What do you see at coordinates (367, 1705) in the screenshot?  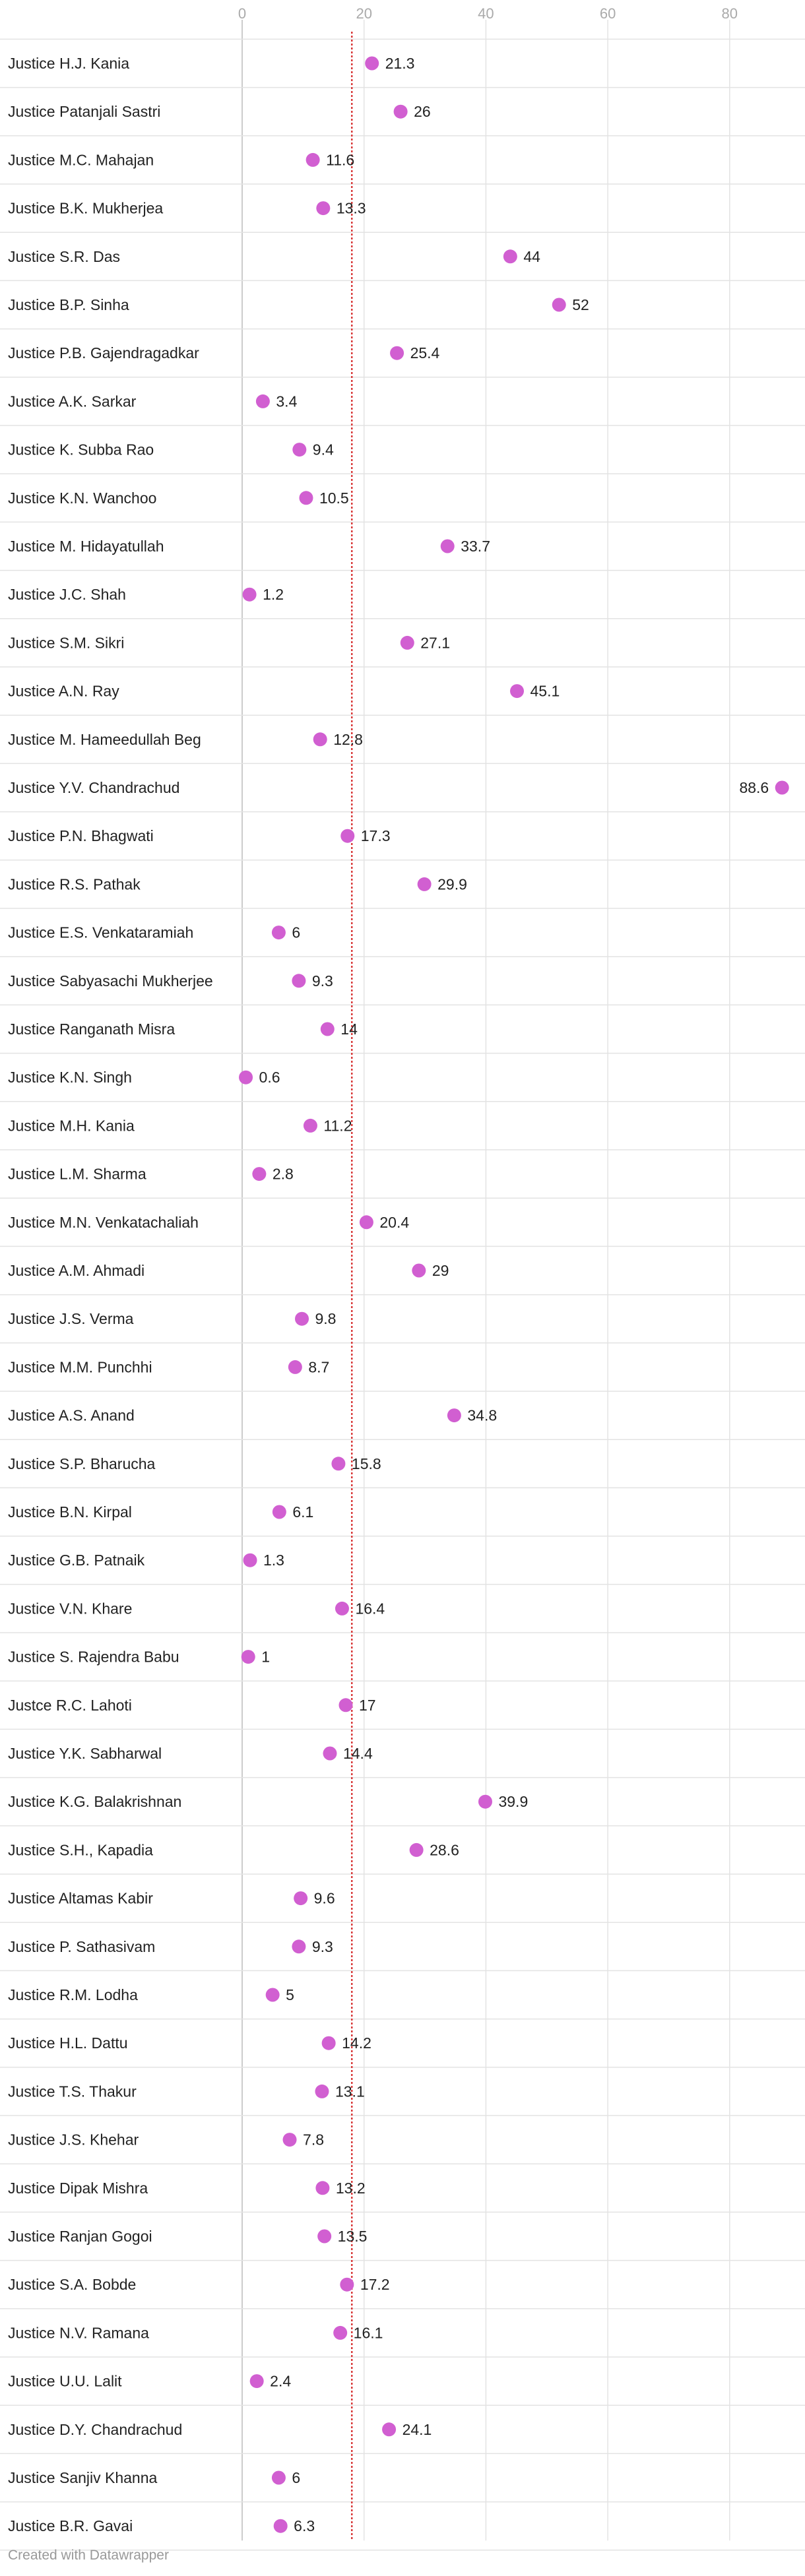 I see `value-label: 17` at bounding box center [367, 1705].